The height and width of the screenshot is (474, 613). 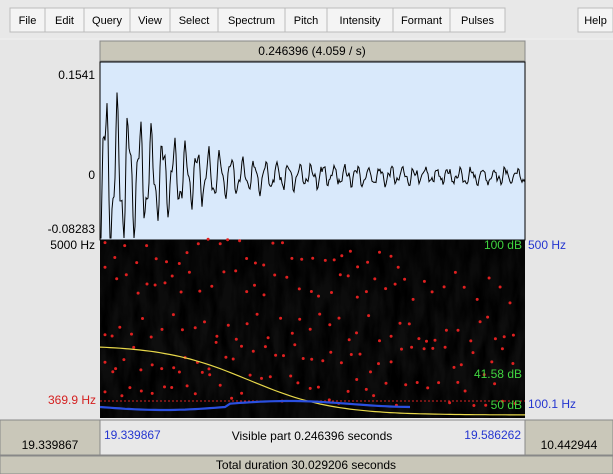 I want to click on menu-label: Query, so click(x=107, y=21).